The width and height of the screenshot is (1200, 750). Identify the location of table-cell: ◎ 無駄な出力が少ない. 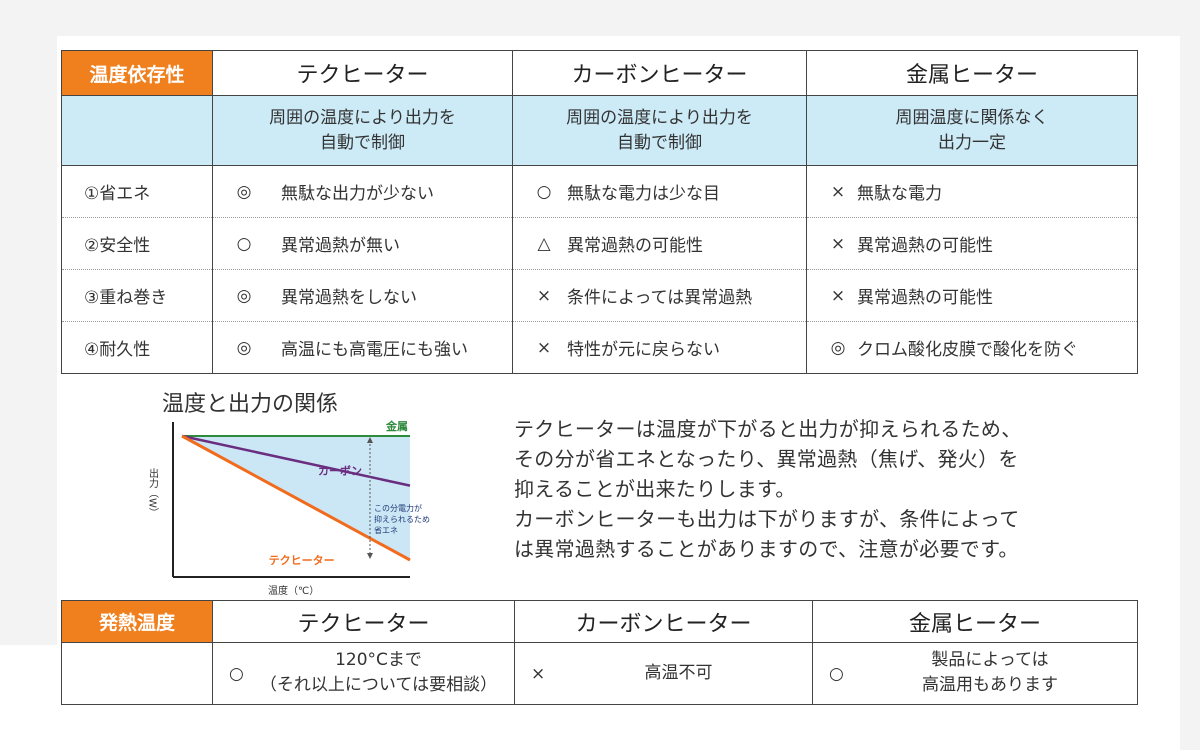
(362, 191).